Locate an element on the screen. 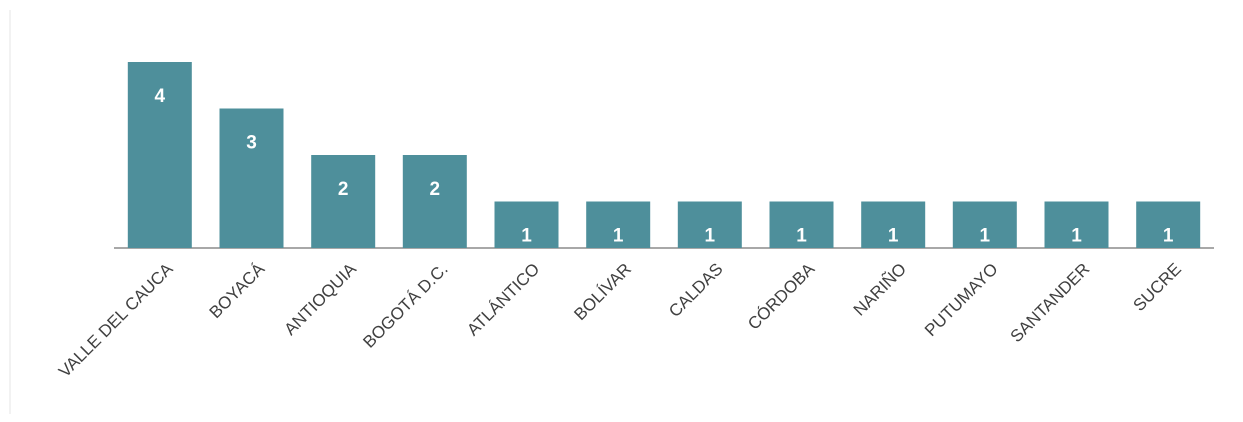 This screenshot has height=422, width=1243. x-tick-label-10: PUTUMAYO is located at coordinates (961, 299).